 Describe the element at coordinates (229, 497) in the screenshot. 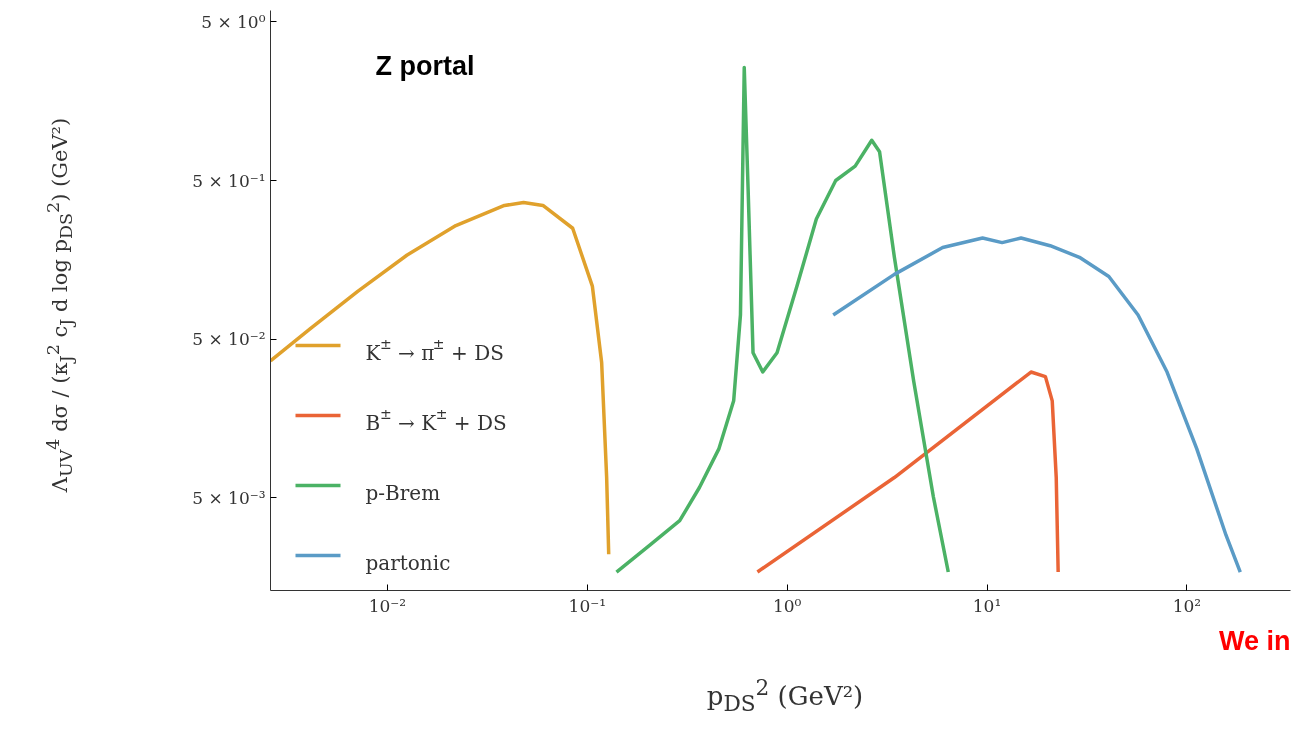

I see `y-tick-label: 5 × 10⁻³` at that location.